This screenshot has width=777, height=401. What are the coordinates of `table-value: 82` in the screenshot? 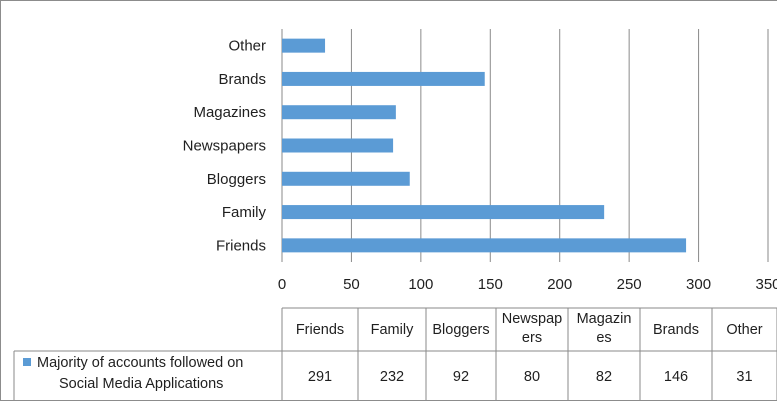 It's located at (604, 377).